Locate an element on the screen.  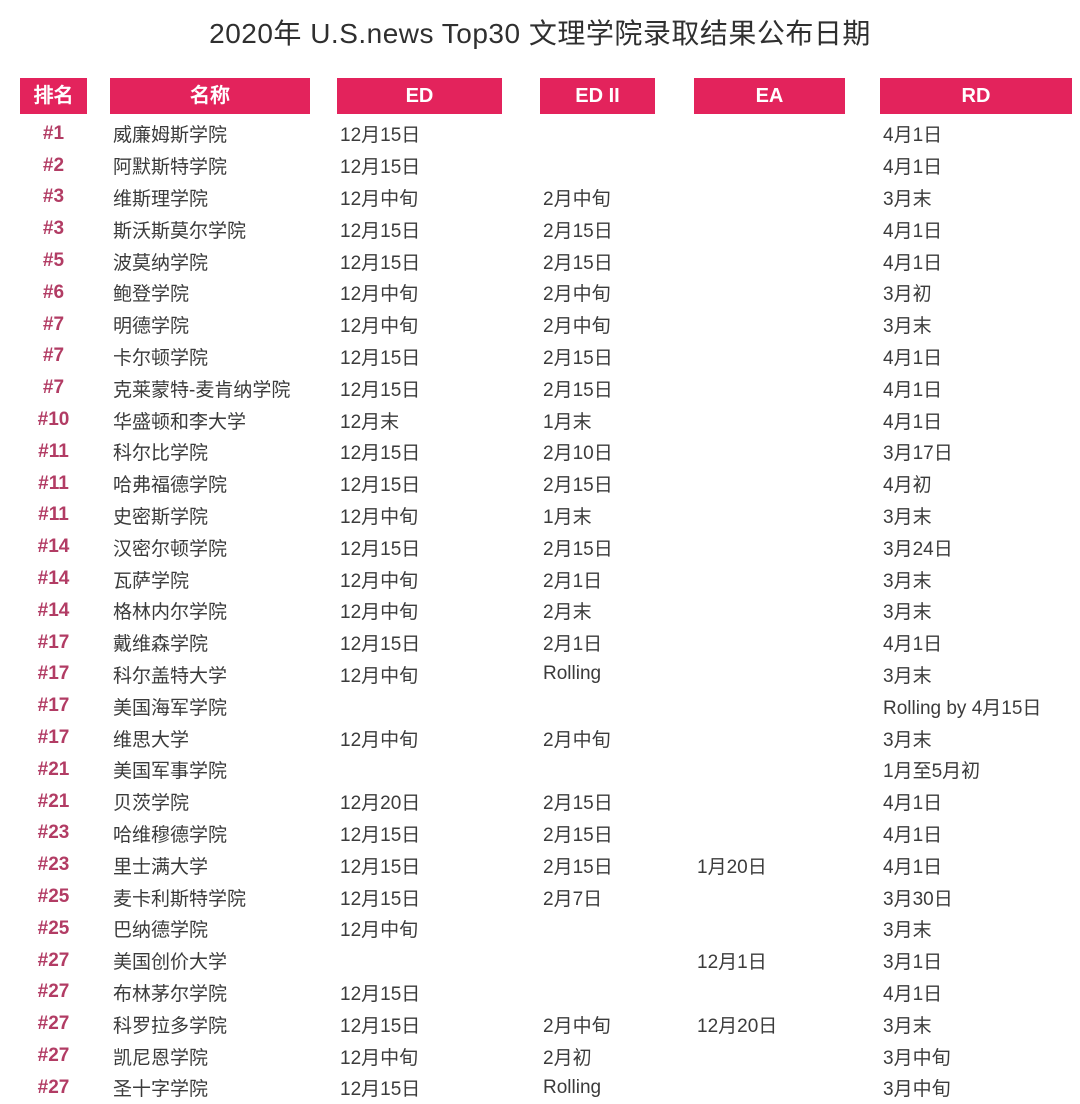
table-header-row: 排名 名称 ED ED II EA RD is located at coordinates (546, 96).